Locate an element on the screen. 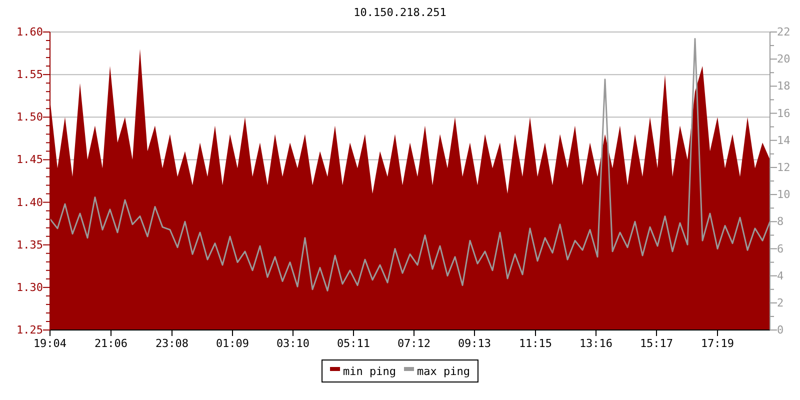 Image resolution: width=800 pixels, height=400 pixels. y-tick-label: 1.30 is located at coordinates (29, 287).